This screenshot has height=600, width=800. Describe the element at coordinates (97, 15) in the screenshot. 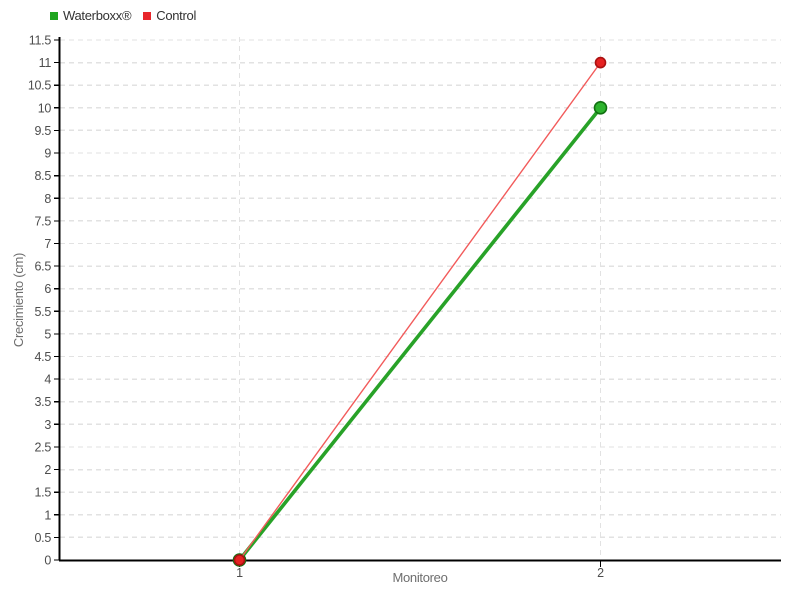

I see `legend-label: Waterboxx®` at that location.